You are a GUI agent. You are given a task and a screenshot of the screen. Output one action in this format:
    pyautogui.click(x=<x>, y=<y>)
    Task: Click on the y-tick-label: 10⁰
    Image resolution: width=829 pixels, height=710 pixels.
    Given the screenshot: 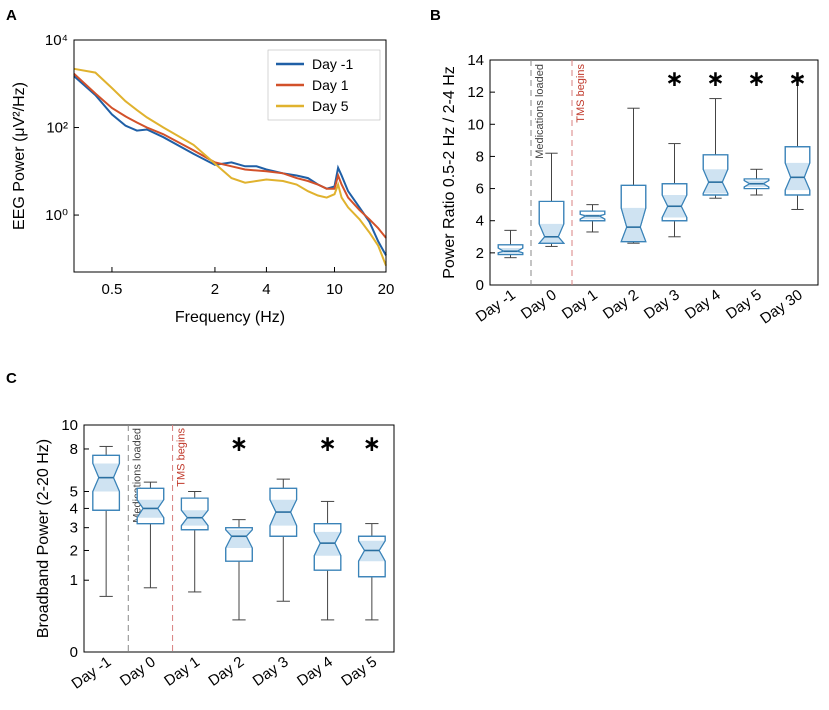 What is the action you would take?
    pyautogui.click(x=56, y=215)
    